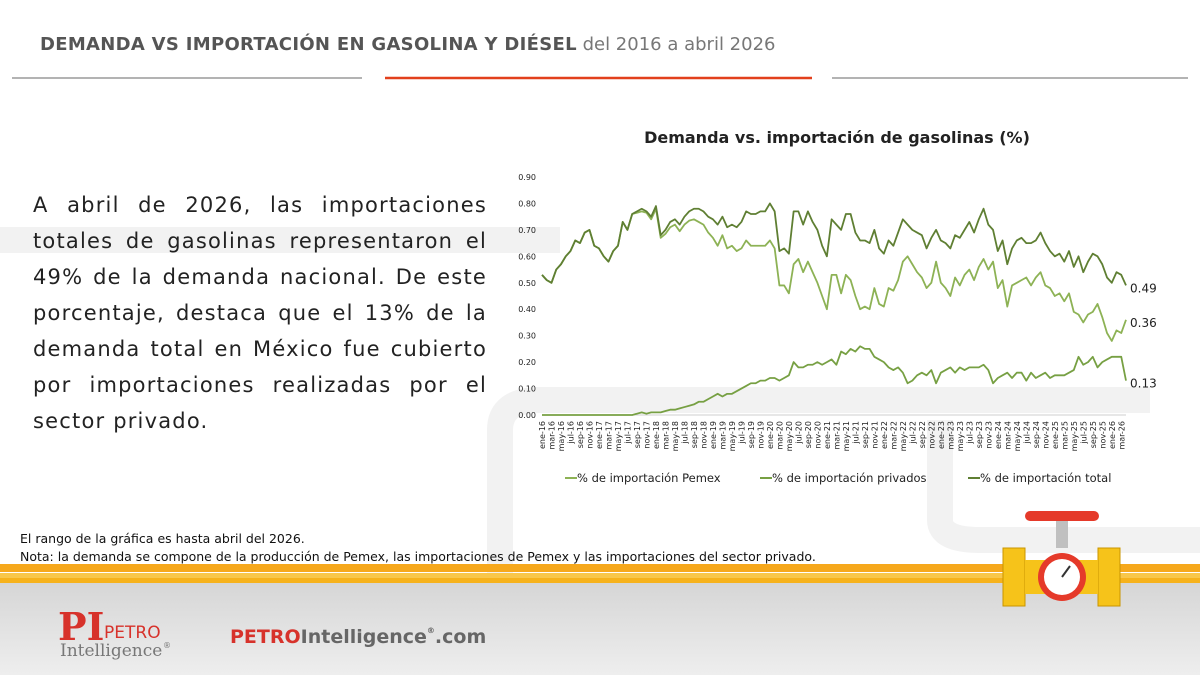 This screenshot has width=1200, height=675. What do you see at coordinates (789, 436) in the screenshot?
I see `x-tick-label: may-20` at bounding box center [789, 436].